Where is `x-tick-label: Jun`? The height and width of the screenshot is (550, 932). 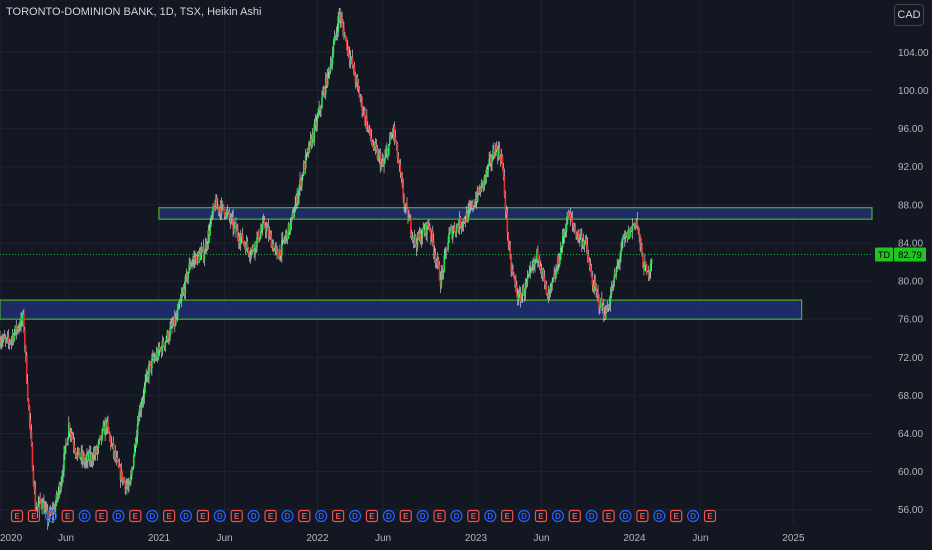 x-tick-label: Jun is located at coordinates (383, 538).